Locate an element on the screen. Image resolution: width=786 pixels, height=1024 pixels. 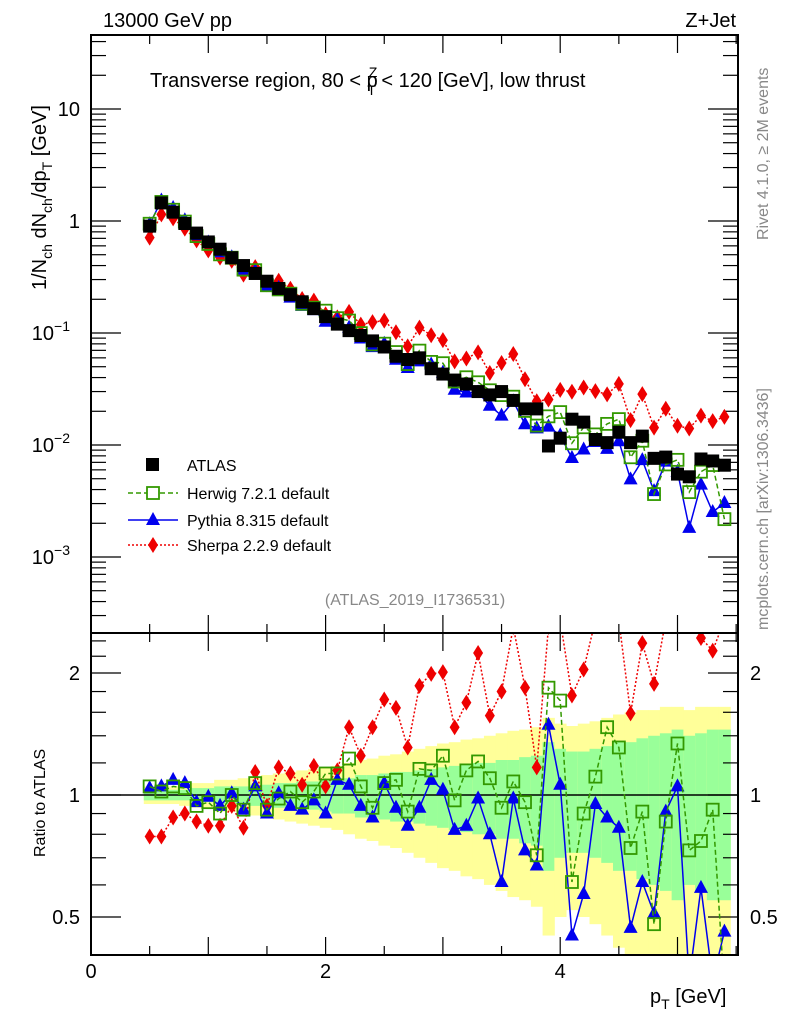
x-axis-label: pT [GeV] is located at coordinates (688, 999).